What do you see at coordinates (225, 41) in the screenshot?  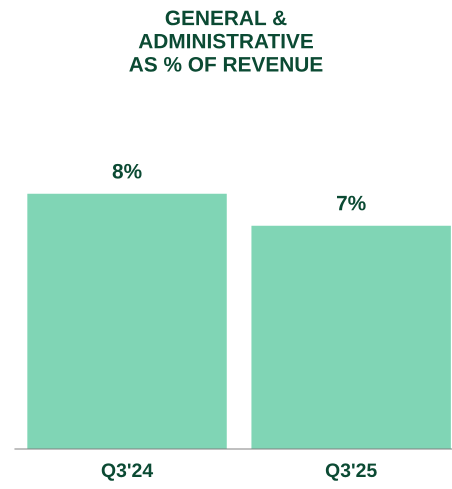 I see `chart-title: GENERAL & ADMINISTRATIVE AS % OF REVENUE` at bounding box center [225, 41].